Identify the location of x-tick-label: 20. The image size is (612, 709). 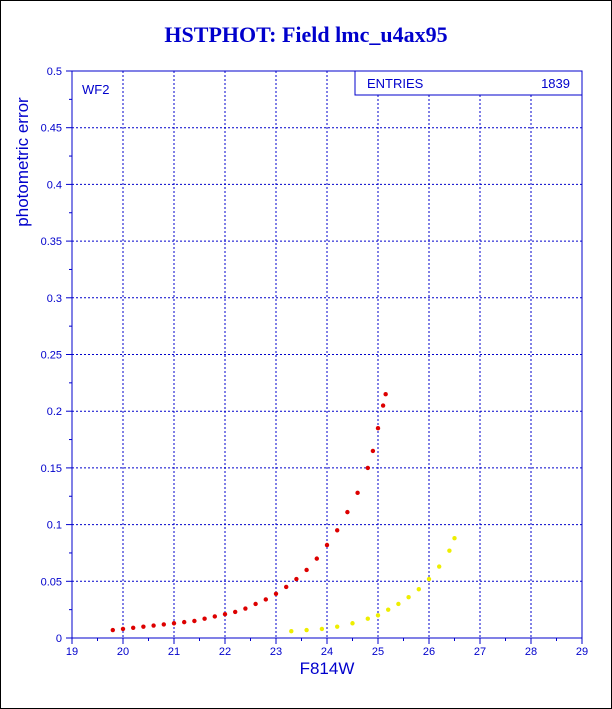
(123, 652).